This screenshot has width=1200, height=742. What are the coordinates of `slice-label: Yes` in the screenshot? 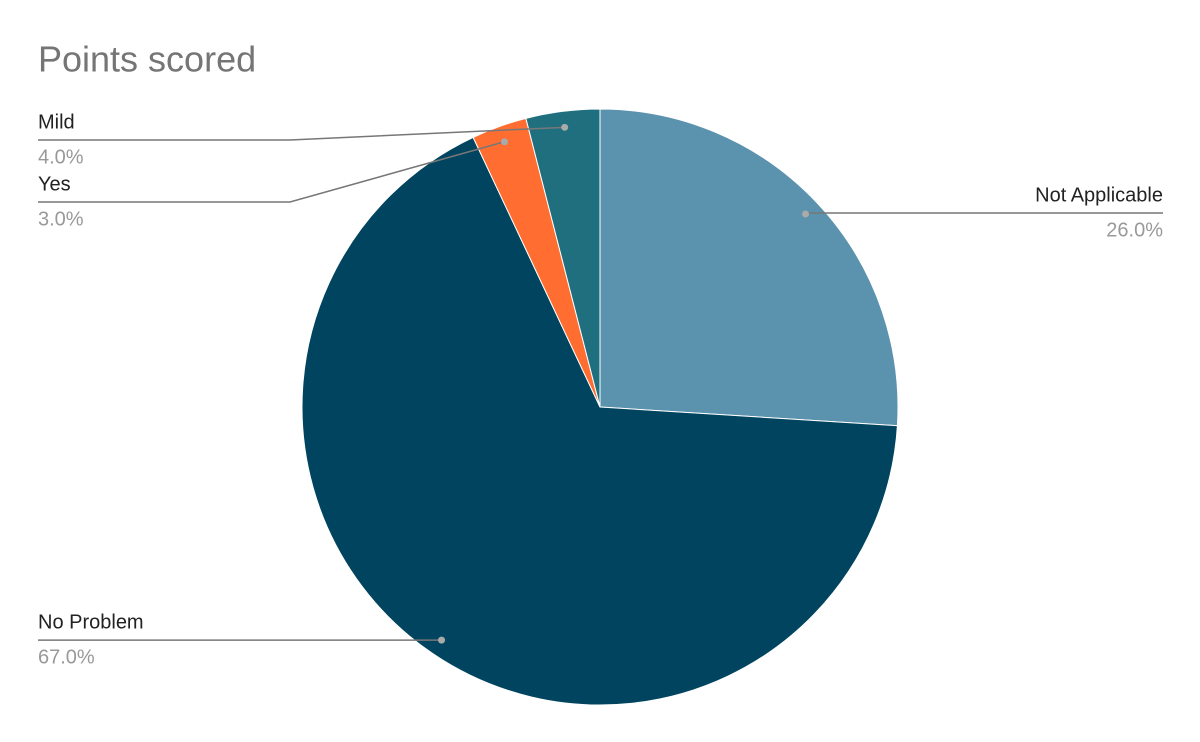 It's located at (54, 184).